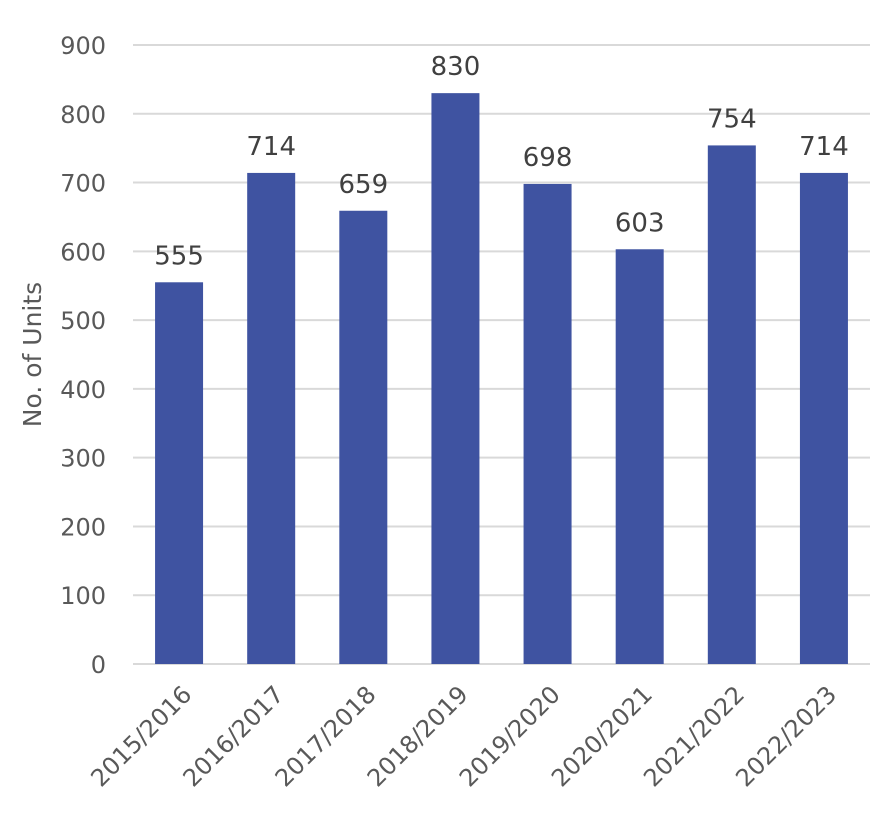  I want to click on y-tick-label: 0, so click(98, 665).